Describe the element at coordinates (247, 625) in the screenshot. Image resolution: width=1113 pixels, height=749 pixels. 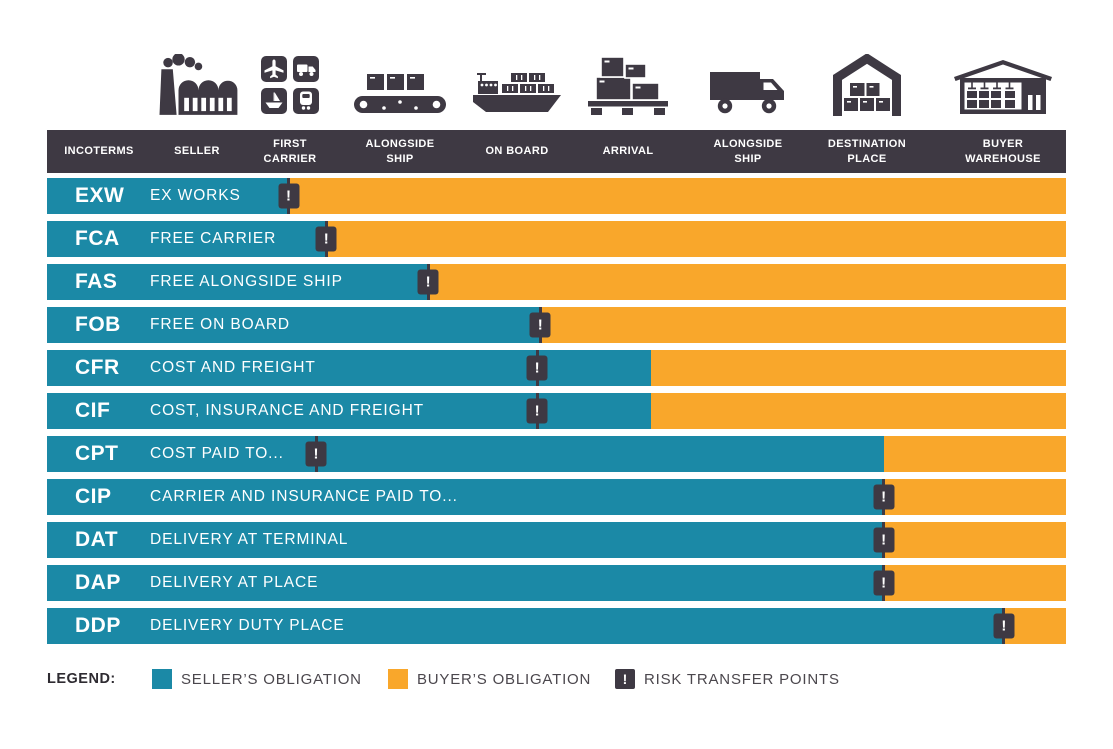
I see `incoterm-name: DELIVERY DUTY PLACE` at that location.